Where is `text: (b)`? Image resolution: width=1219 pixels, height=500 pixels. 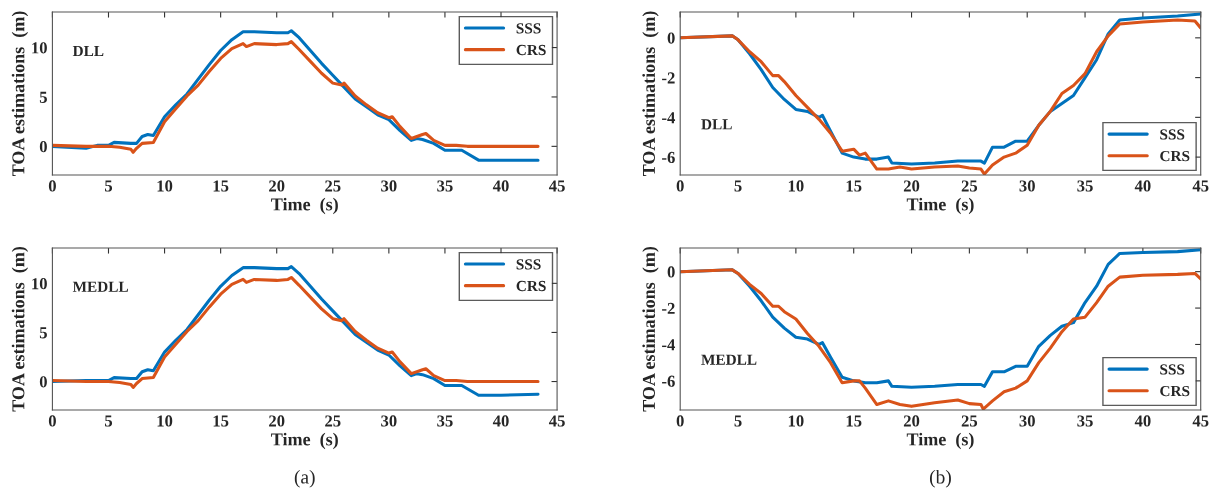 text: (b) is located at coordinates (940, 478).